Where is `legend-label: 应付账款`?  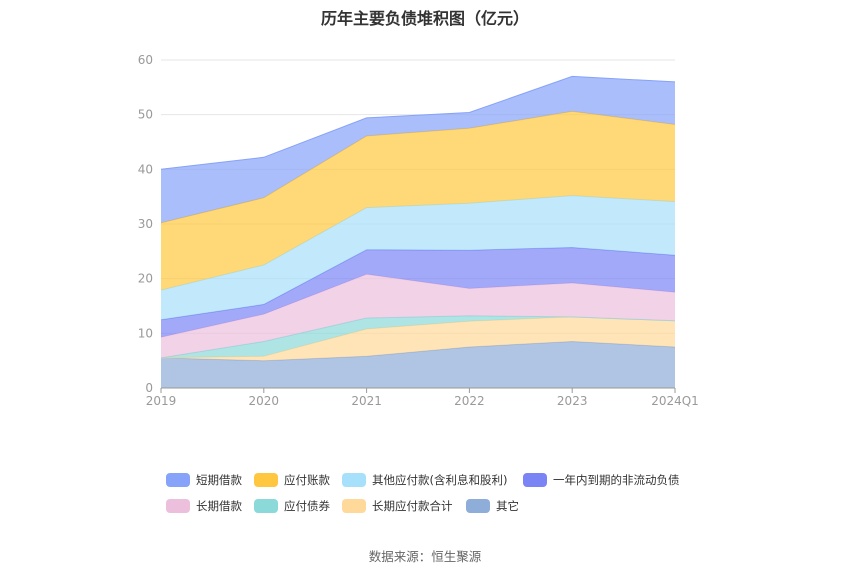 legend-label: 应付账款 is located at coordinates (307, 480).